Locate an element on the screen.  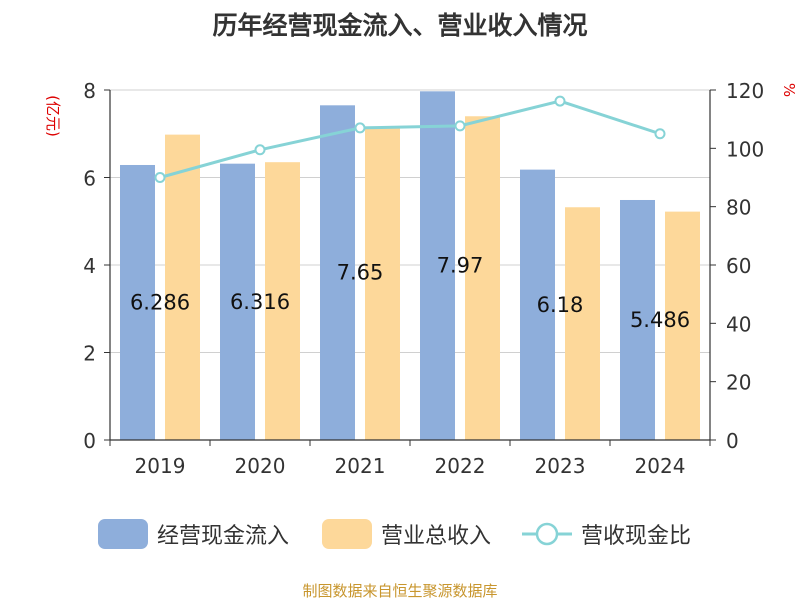
x-axis-tick-label: 2023 is located at coordinates (560, 466).